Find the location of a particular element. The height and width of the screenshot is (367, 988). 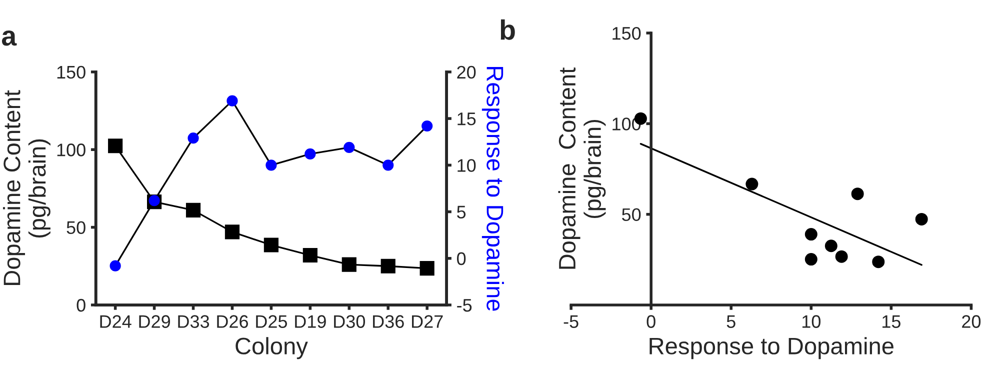

x-tick-label: 15 is located at coordinates (891, 321).